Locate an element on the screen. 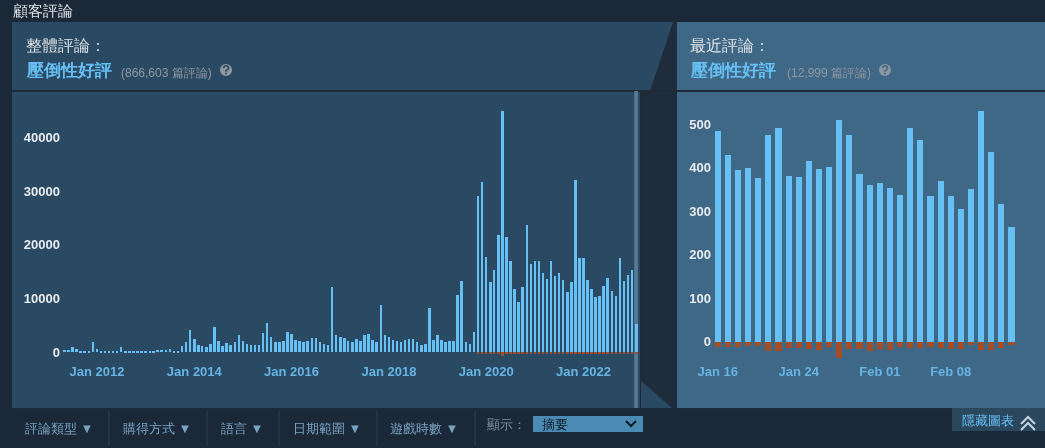 This screenshot has height=448, width=1045. x-tick-label: Feb 08 is located at coordinates (951, 371).